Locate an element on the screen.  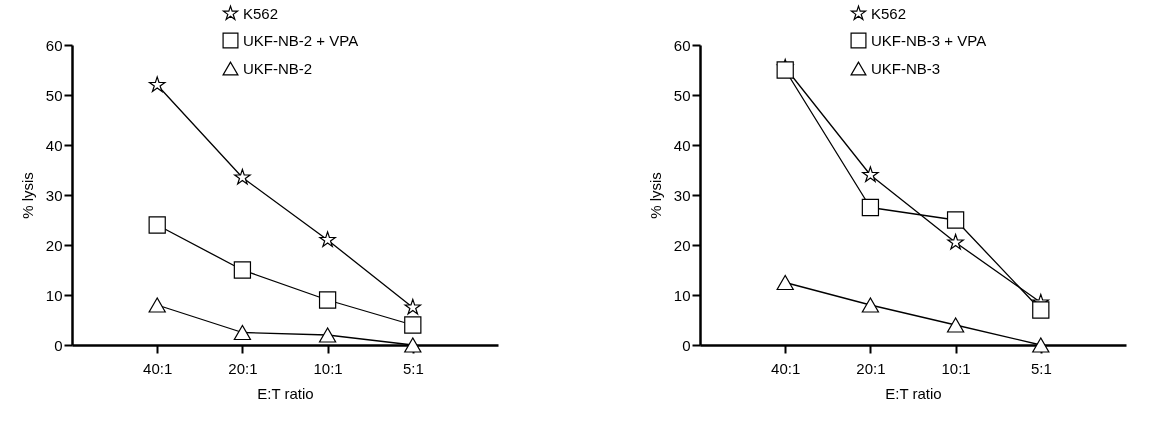
legend-label: UKF-NB-3 is located at coordinates (906, 68).